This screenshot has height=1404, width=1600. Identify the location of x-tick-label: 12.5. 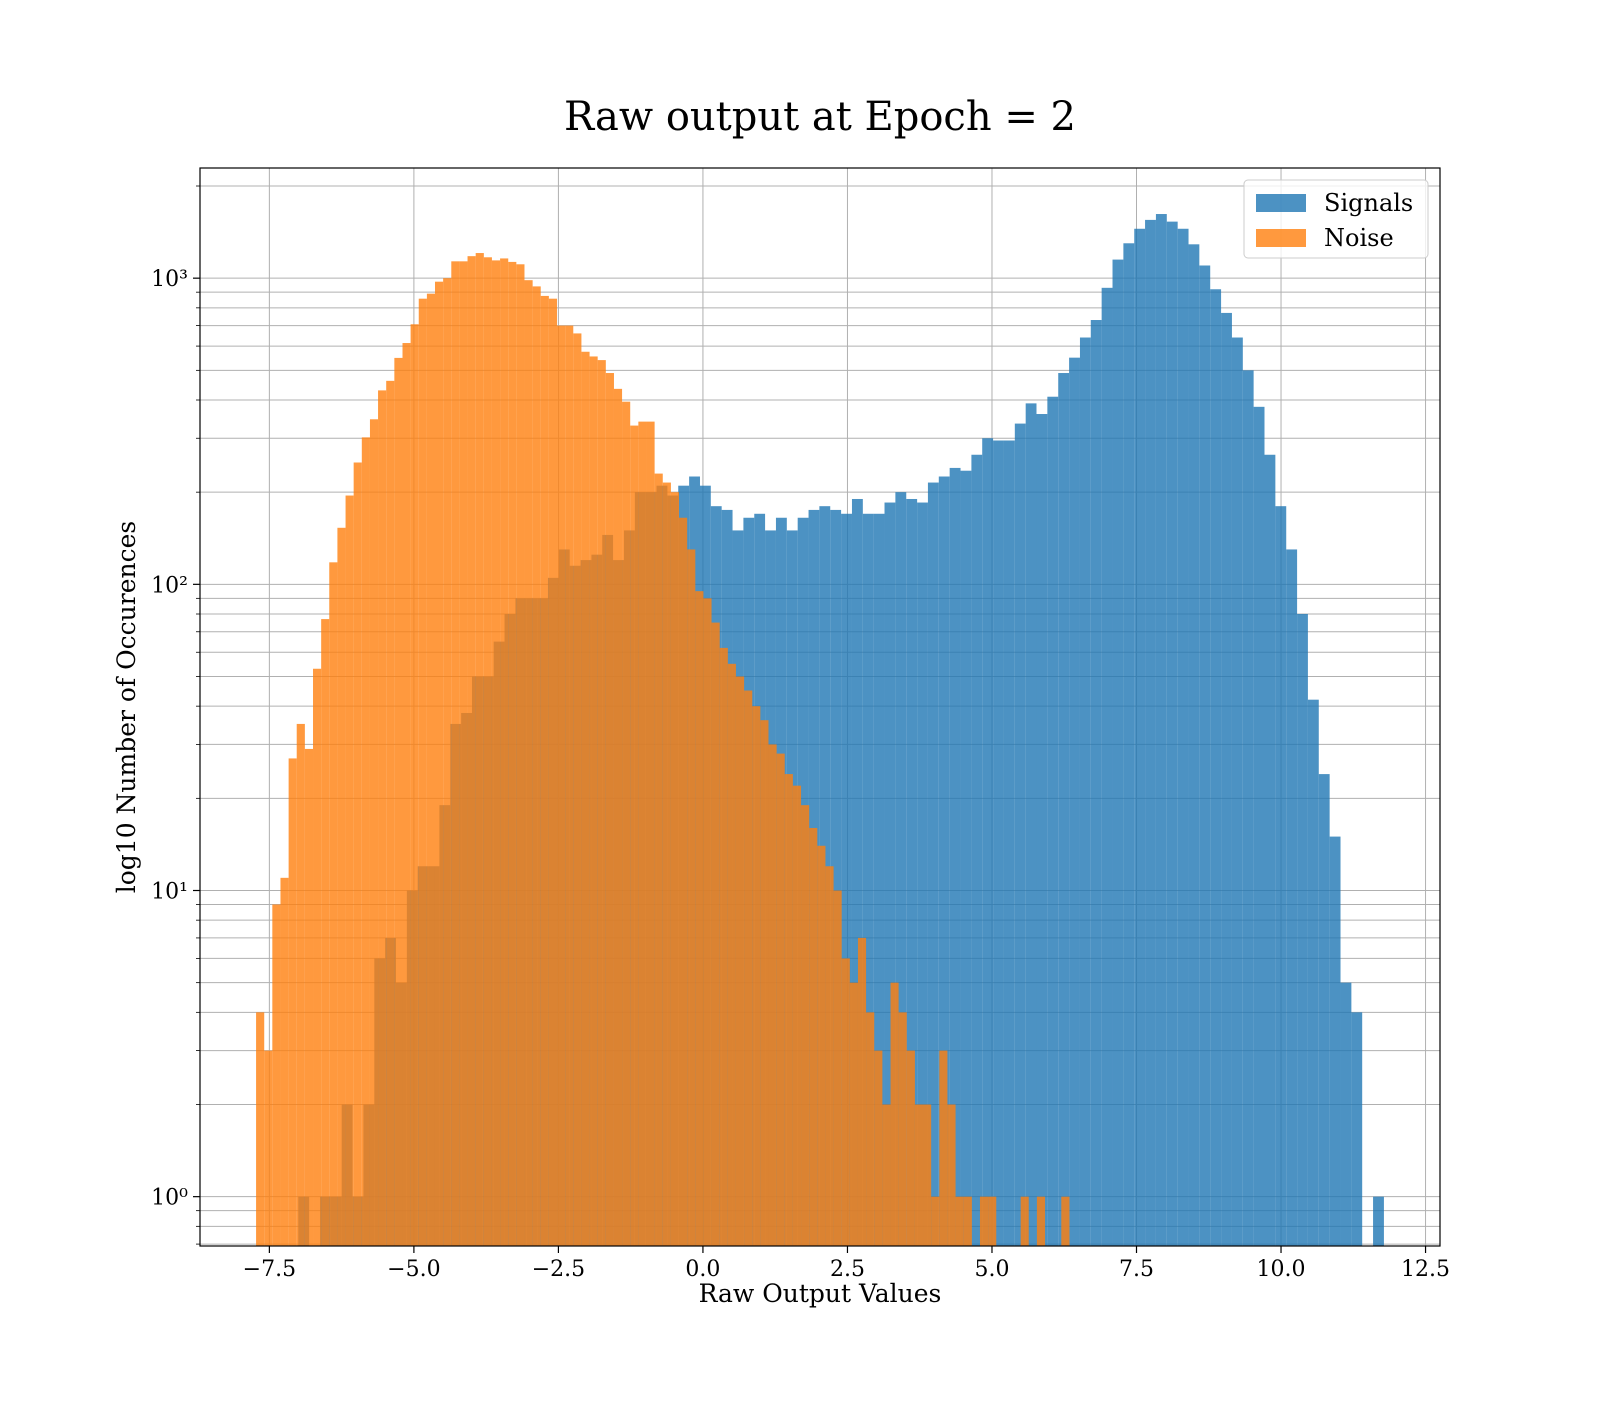
(1425, 1269).